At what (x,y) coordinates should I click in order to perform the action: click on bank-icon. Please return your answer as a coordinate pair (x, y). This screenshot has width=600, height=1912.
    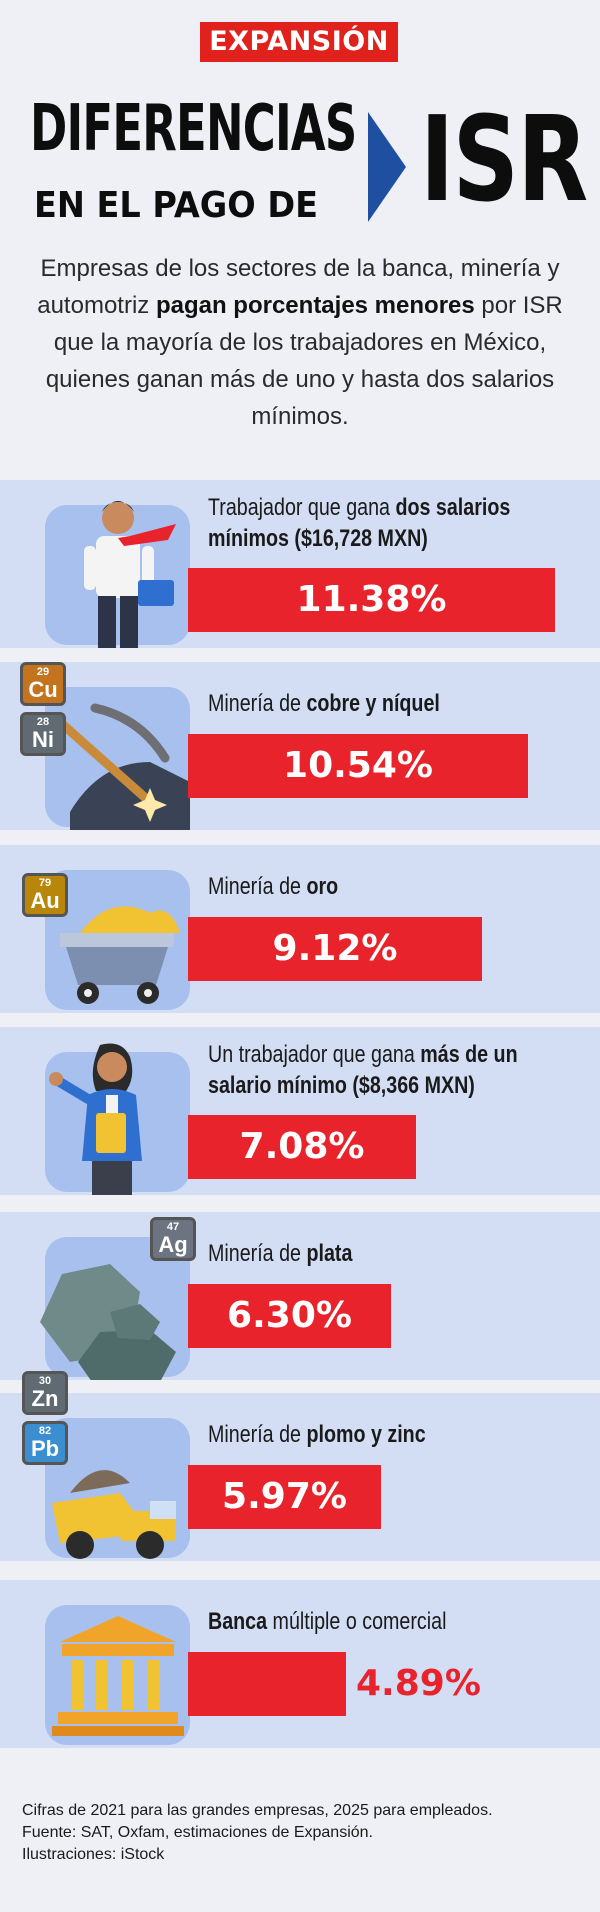
    Looking at the image, I should click on (118, 1676).